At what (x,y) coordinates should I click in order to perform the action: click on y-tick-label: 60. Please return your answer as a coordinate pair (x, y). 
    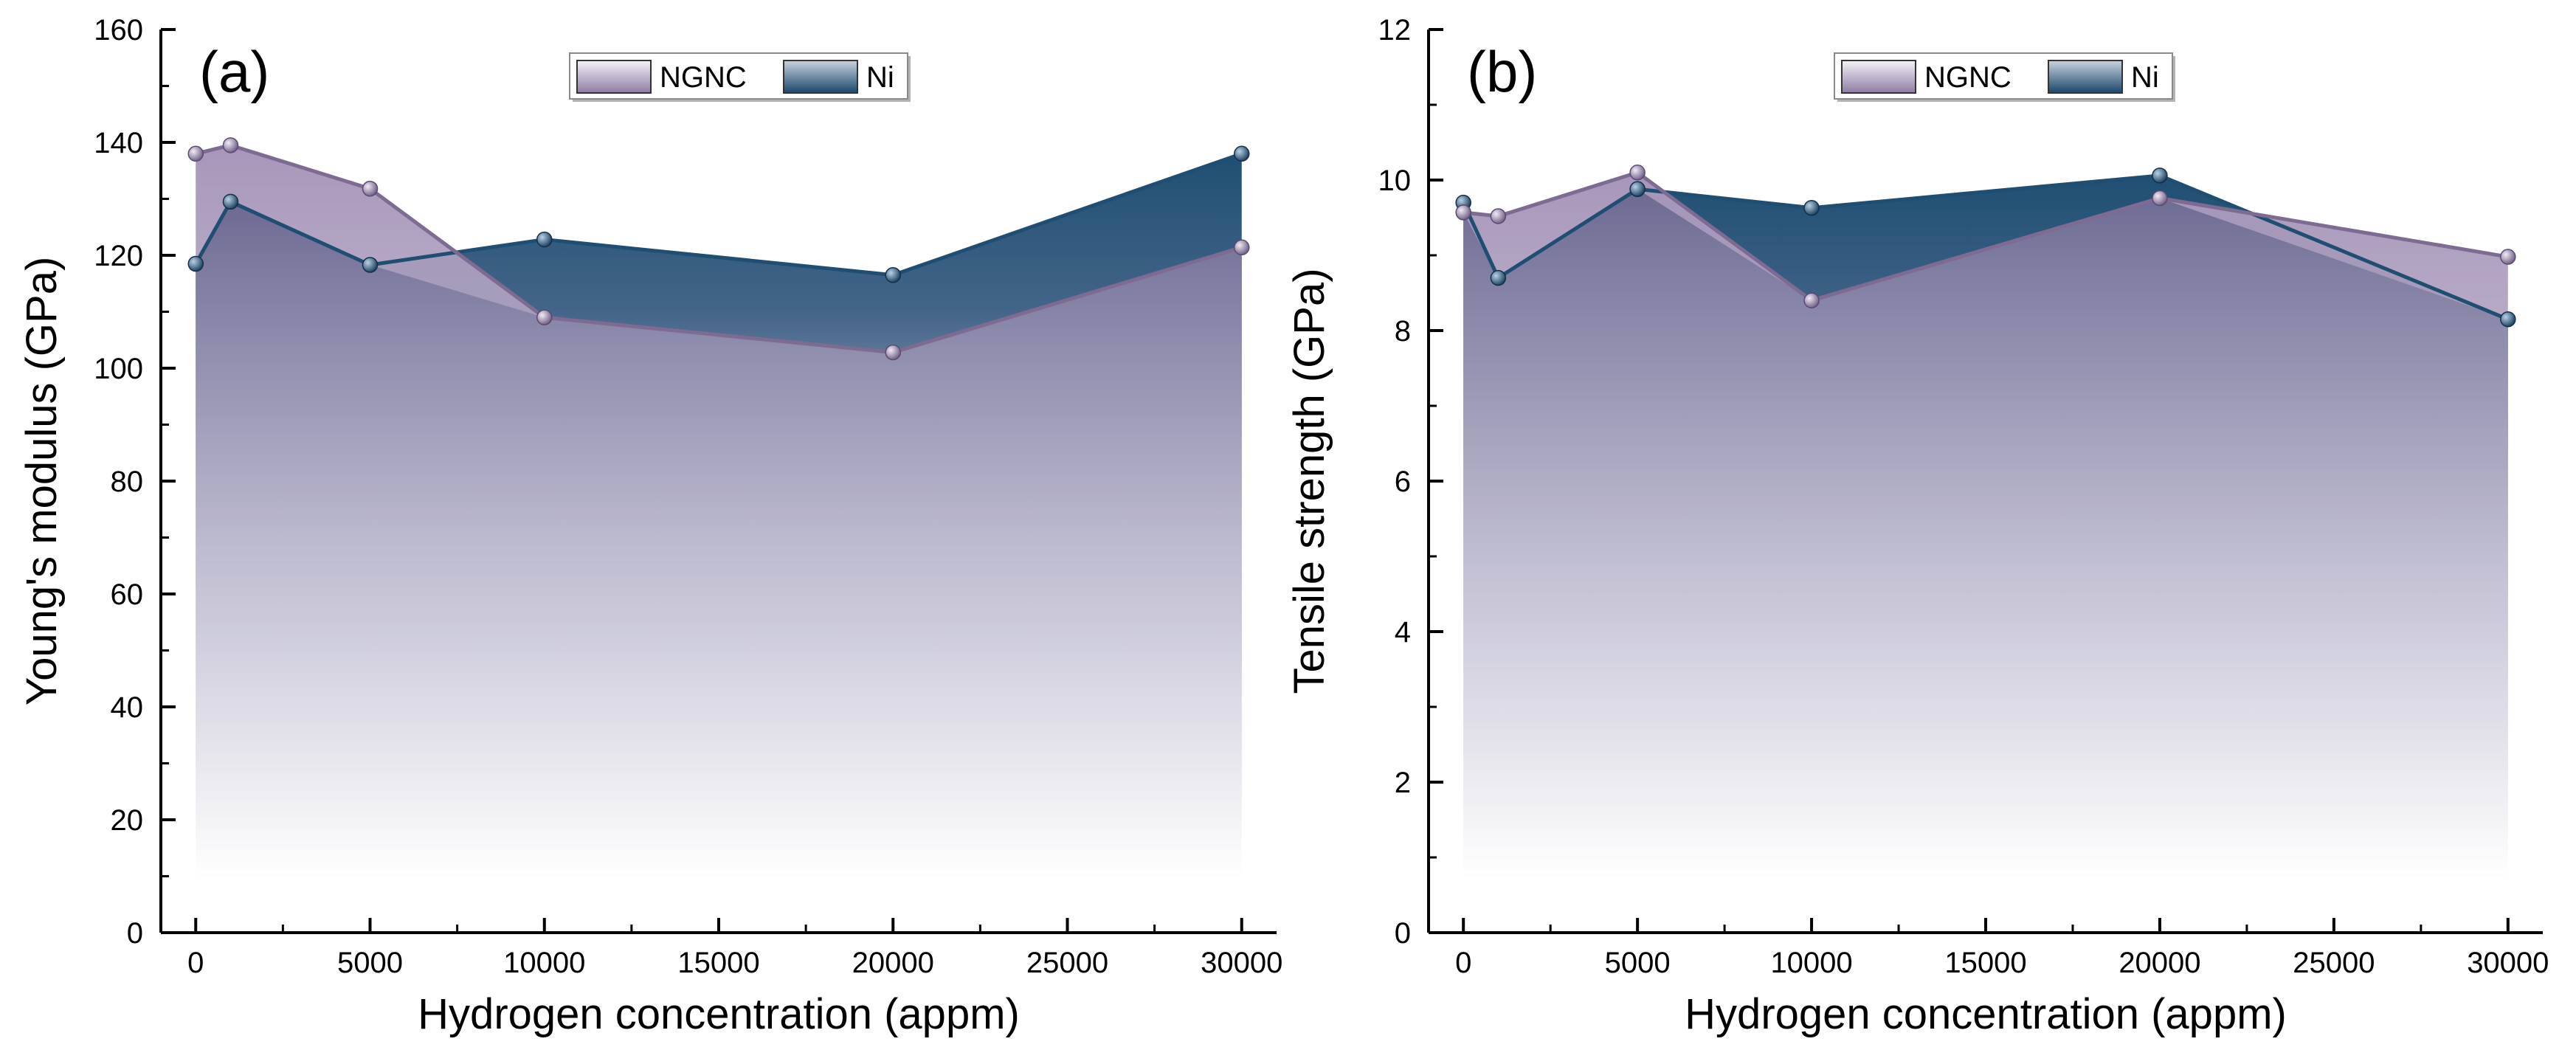
    Looking at the image, I should click on (128, 595).